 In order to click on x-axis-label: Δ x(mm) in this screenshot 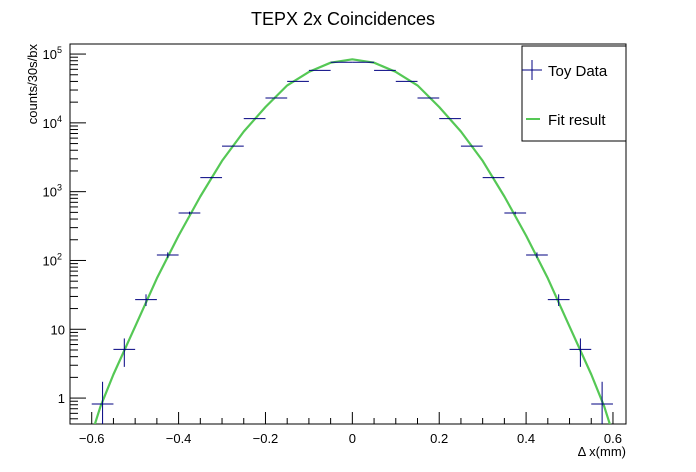, I will do `click(602, 451)`.